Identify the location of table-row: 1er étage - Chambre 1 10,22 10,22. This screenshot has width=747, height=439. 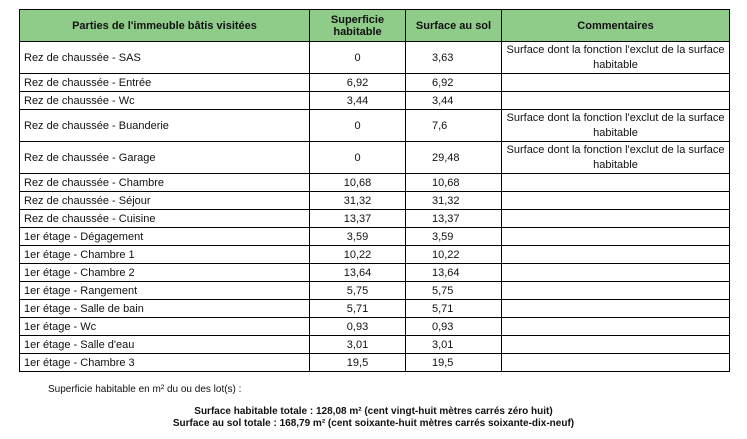
(374, 254).